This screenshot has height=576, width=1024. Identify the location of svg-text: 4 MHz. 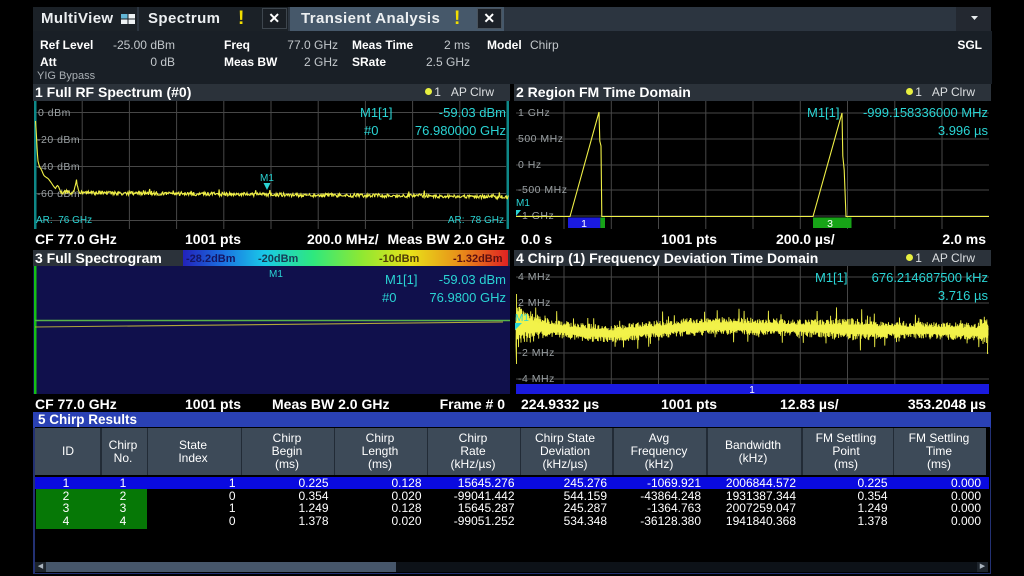
(534, 277).